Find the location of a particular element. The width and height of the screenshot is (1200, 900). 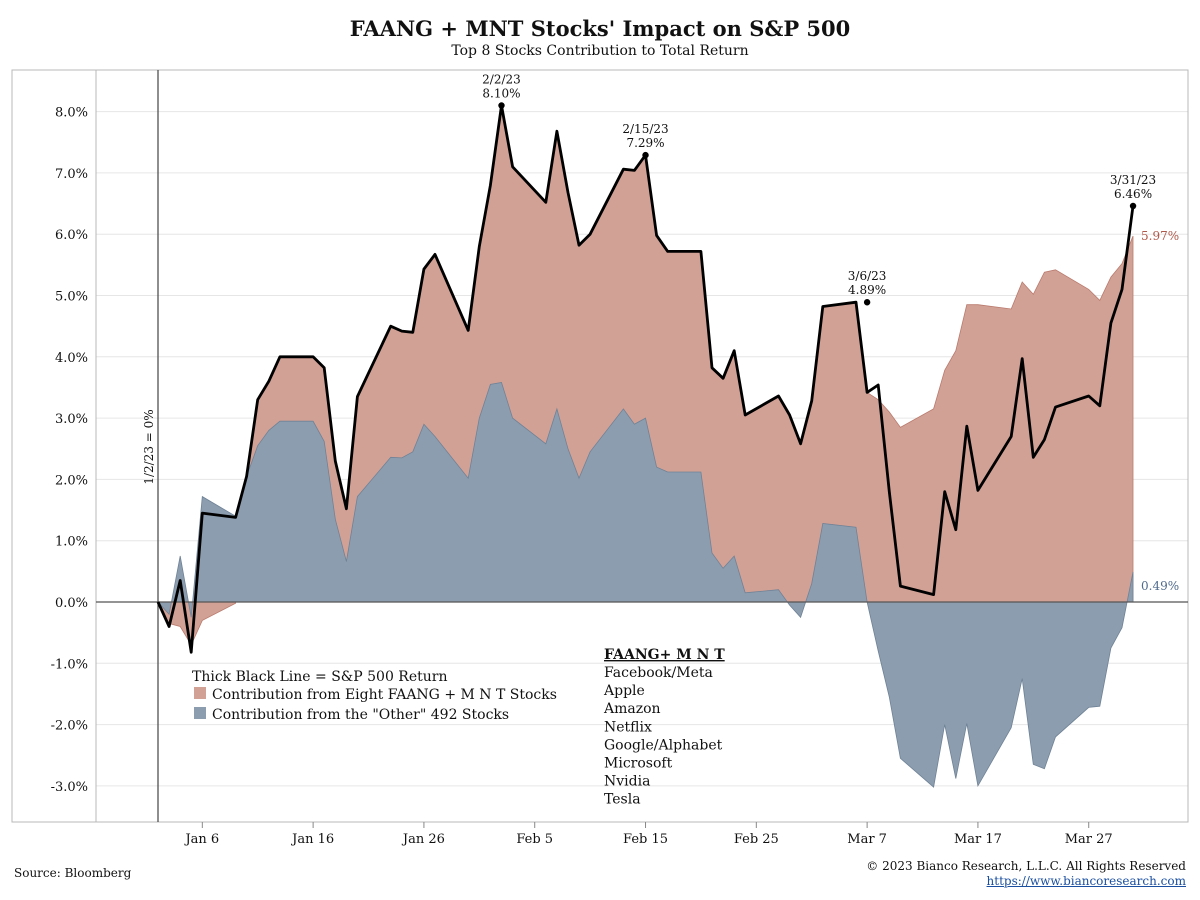

x-tick-label: Mar 27 is located at coordinates (1089, 839).